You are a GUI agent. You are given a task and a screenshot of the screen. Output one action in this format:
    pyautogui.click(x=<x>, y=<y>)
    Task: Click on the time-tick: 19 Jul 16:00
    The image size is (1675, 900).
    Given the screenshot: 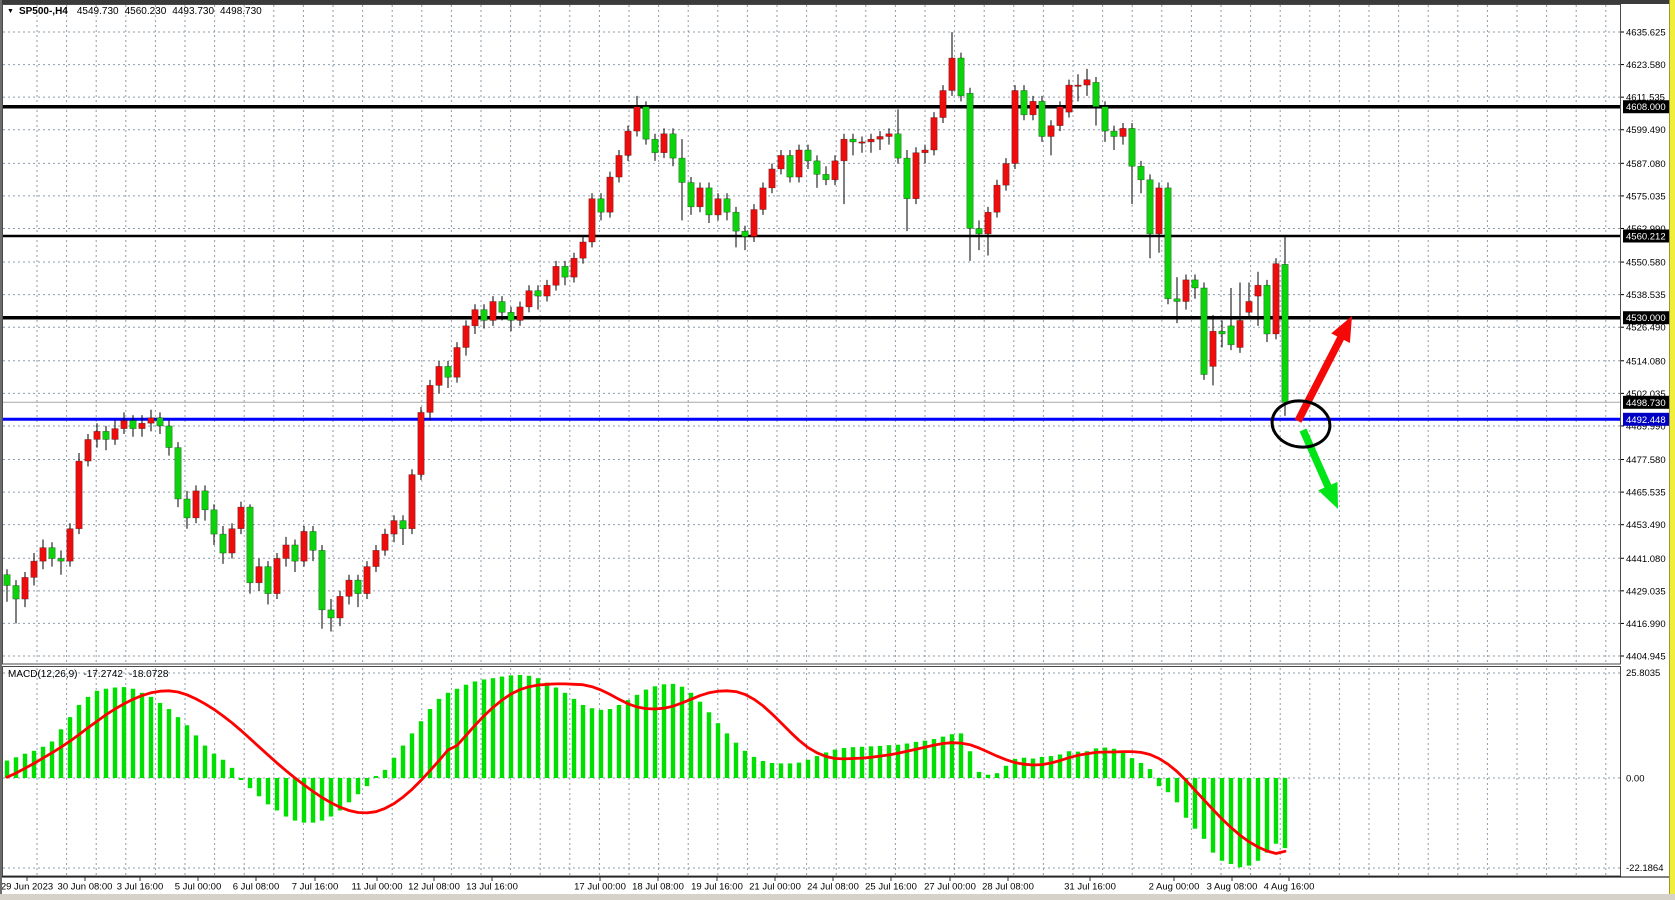 What is the action you would take?
    pyautogui.click(x=717, y=887)
    